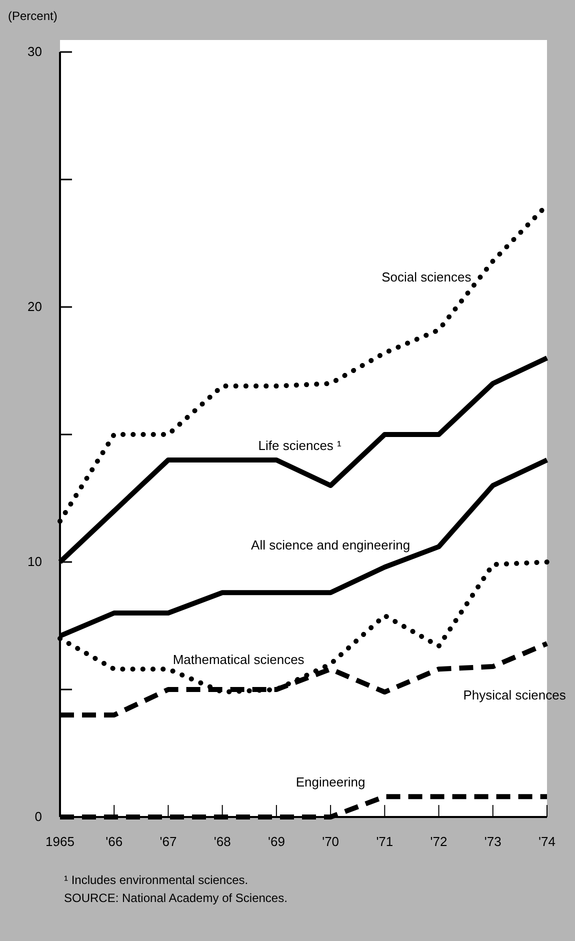  What do you see at coordinates (547, 842) in the screenshot?
I see `x-tick-label: '74` at bounding box center [547, 842].